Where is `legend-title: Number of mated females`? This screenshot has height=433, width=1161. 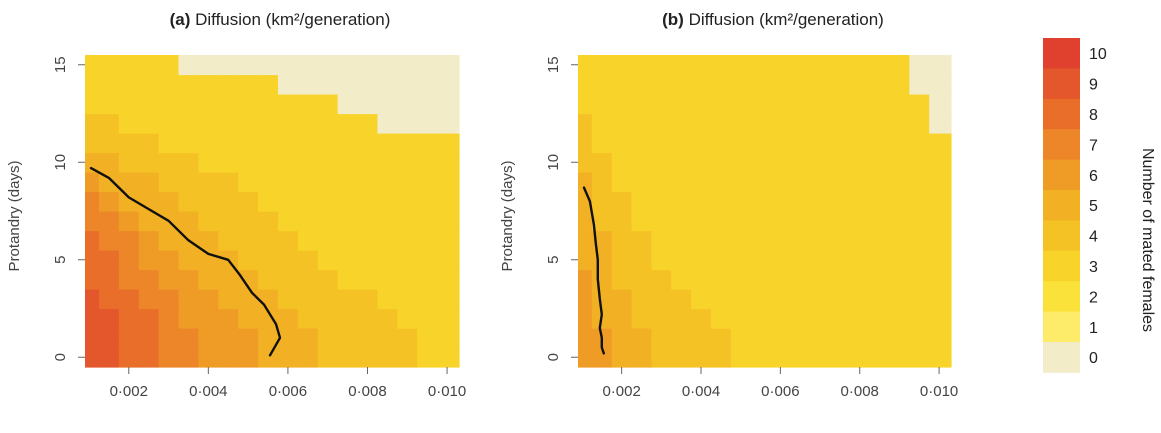 legend-title: Number of mated females is located at coordinates (1147, 240).